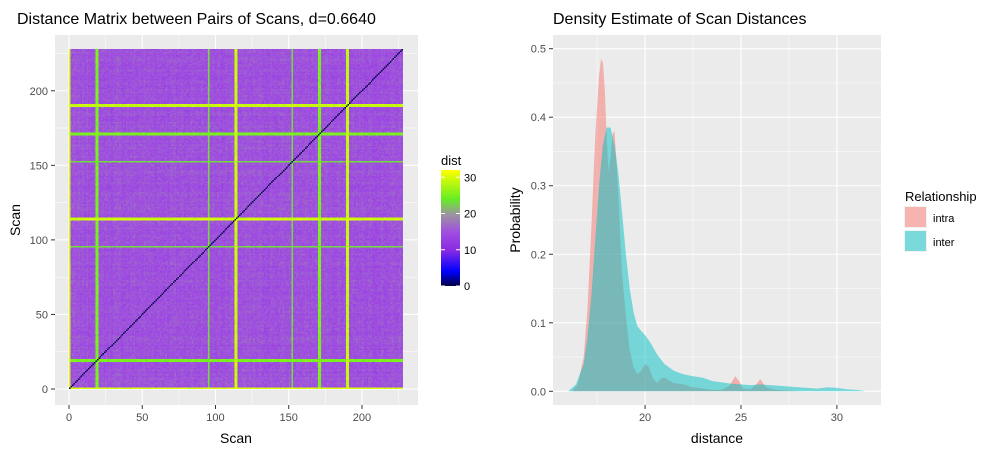  I want to click on density-x-ticks: 20 25 30, so click(741, 414).